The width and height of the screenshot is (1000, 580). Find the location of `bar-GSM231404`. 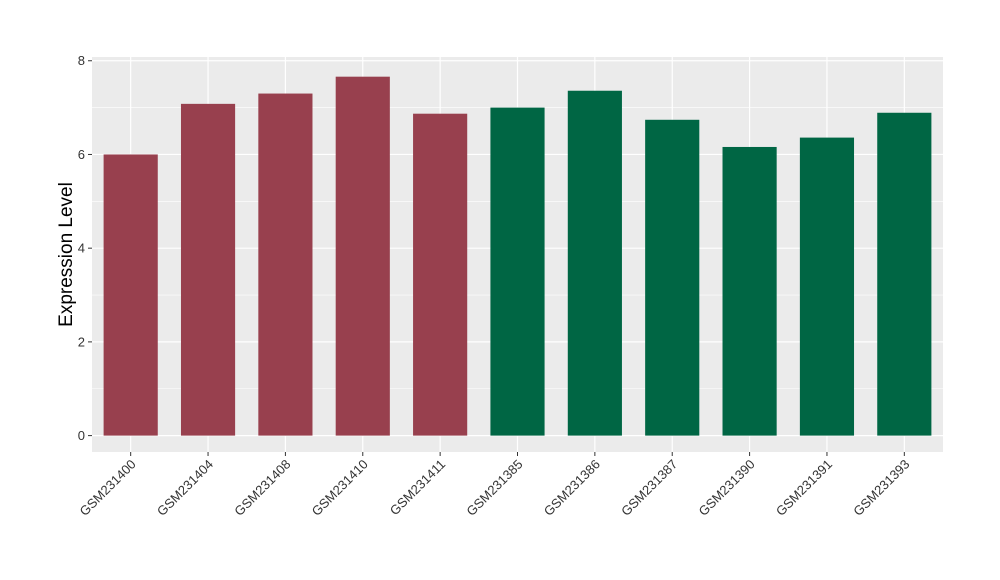

bar-GSM231404 is located at coordinates (208, 269).